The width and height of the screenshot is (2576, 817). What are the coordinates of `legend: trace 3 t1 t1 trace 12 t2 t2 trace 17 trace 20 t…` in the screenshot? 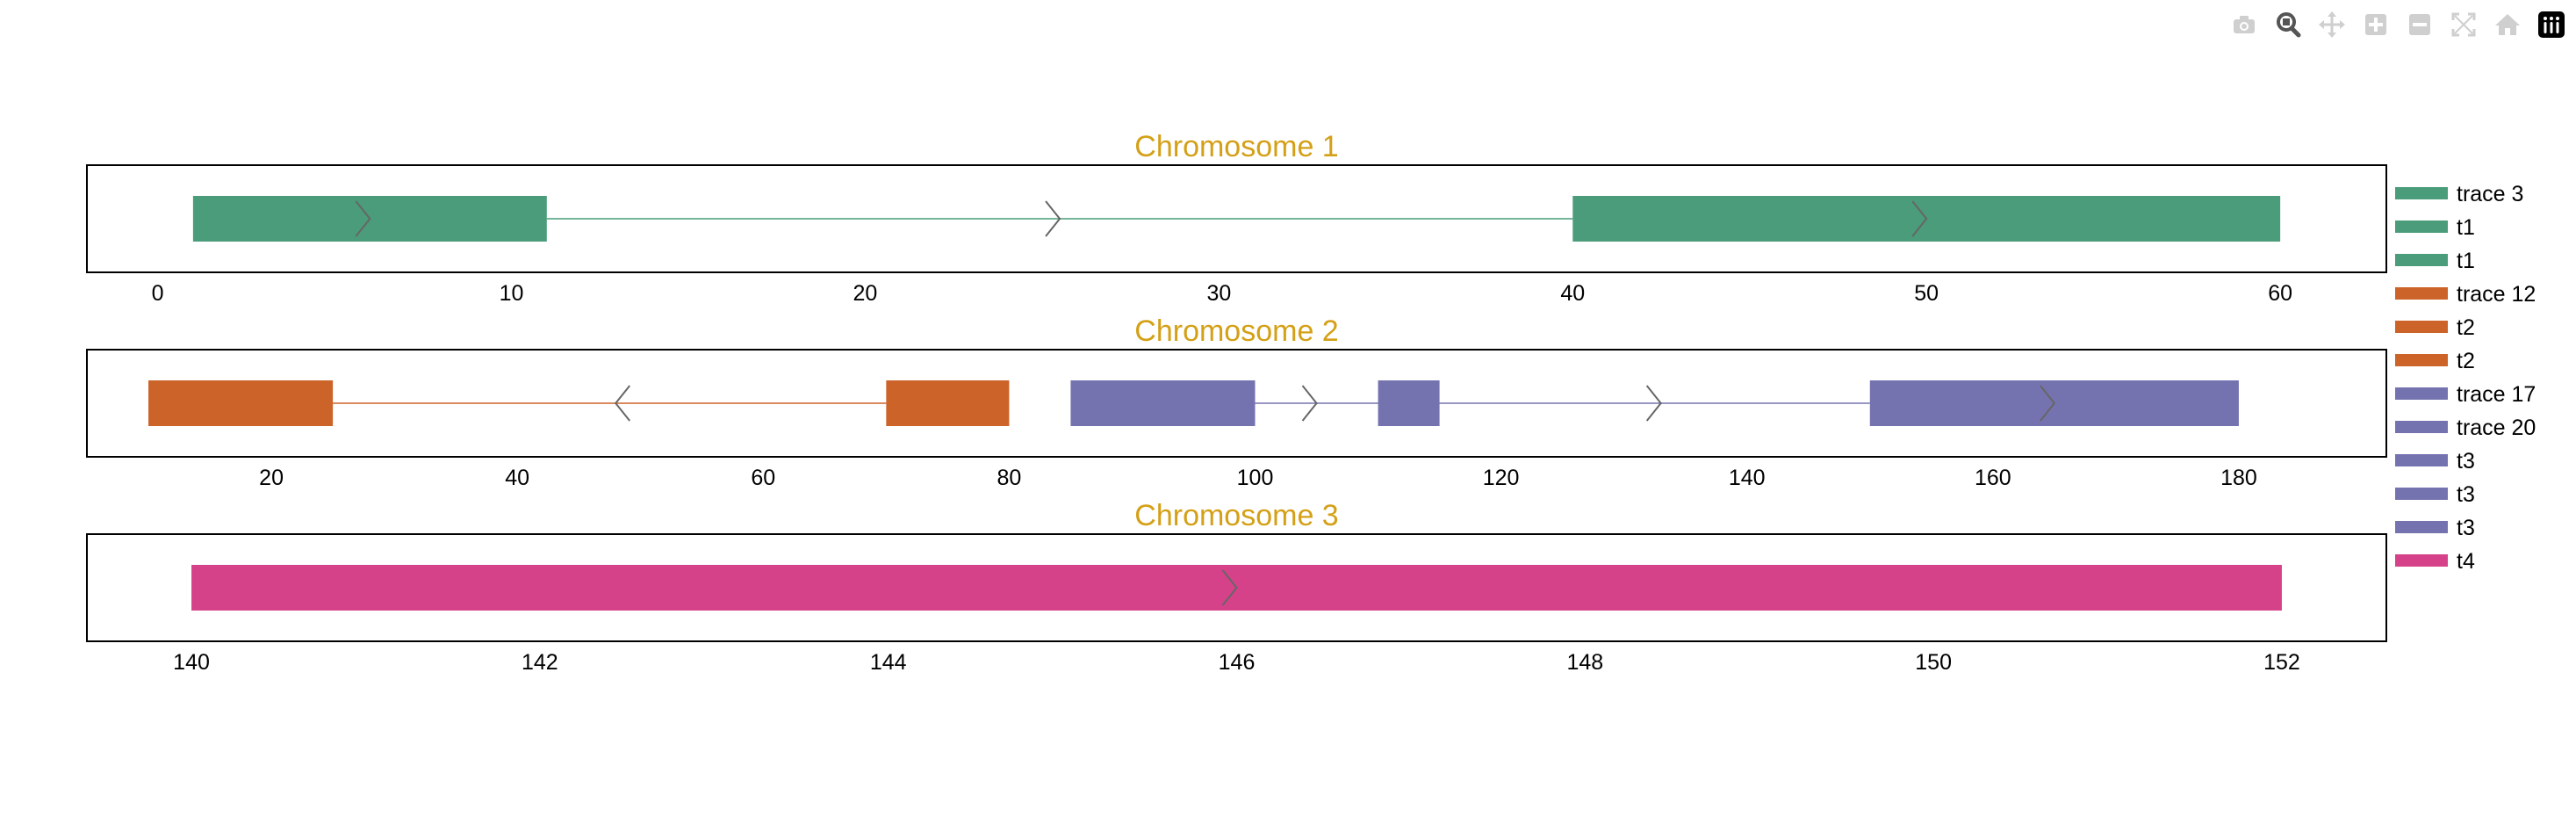 It's located at (2465, 378).